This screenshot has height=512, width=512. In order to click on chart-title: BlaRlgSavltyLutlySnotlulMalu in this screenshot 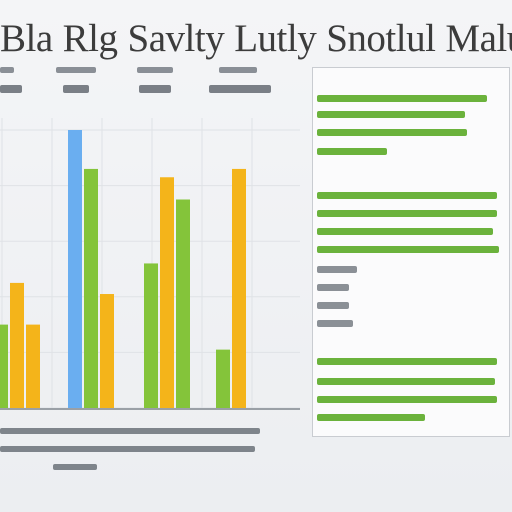, I will do `click(256, 38)`.